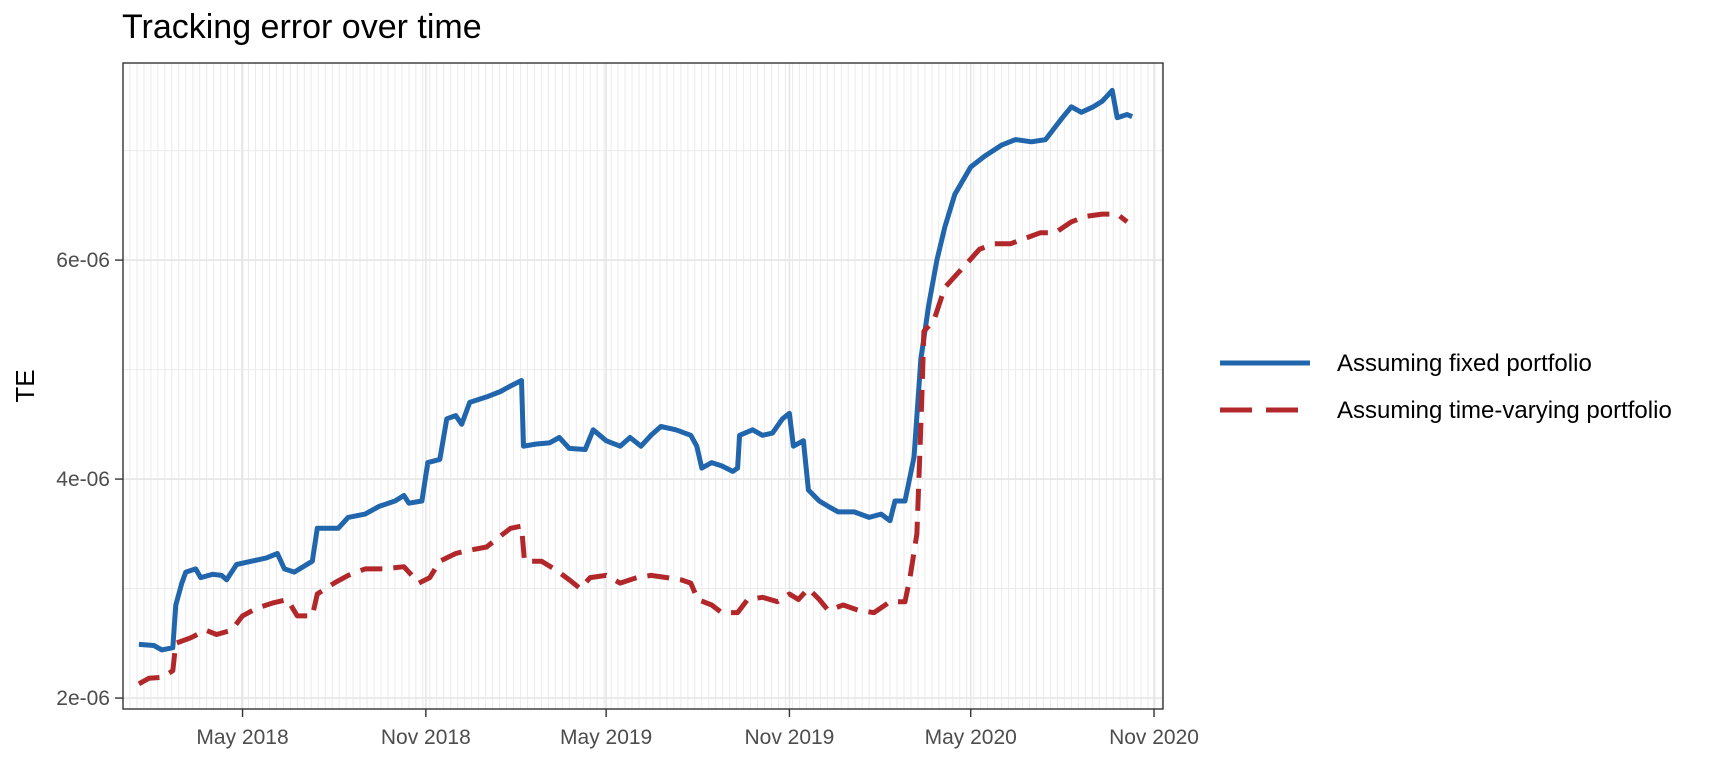 Image resolution: width=1728 pixels, height=768 pixels. Describe the element at coordinates (971, 737) in the screenshot. I see `x-tick-label: May 2020` at that location.